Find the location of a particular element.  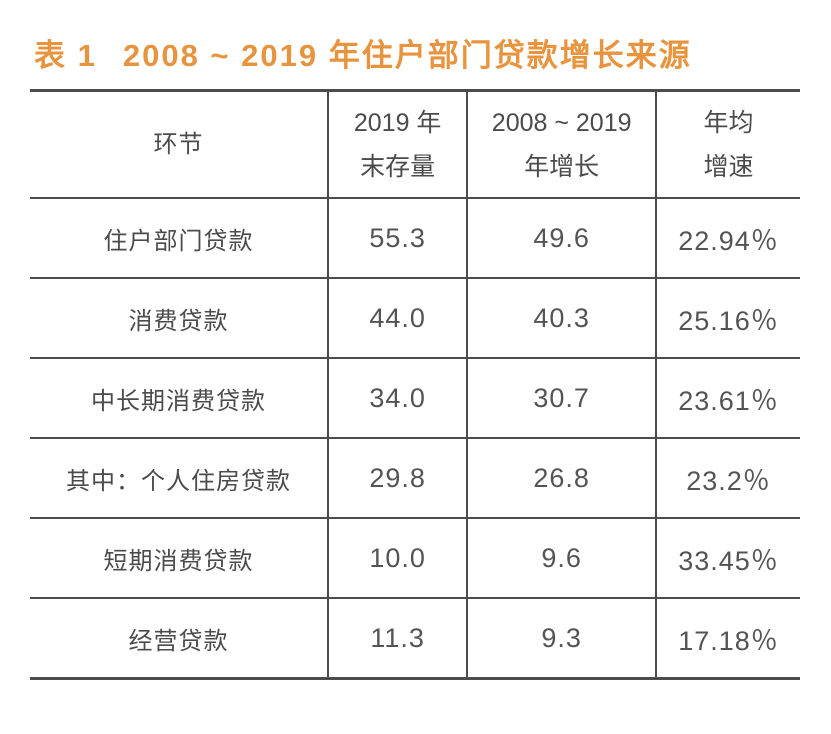

growth-value: 9.3 is located at coordinates (561, 637).